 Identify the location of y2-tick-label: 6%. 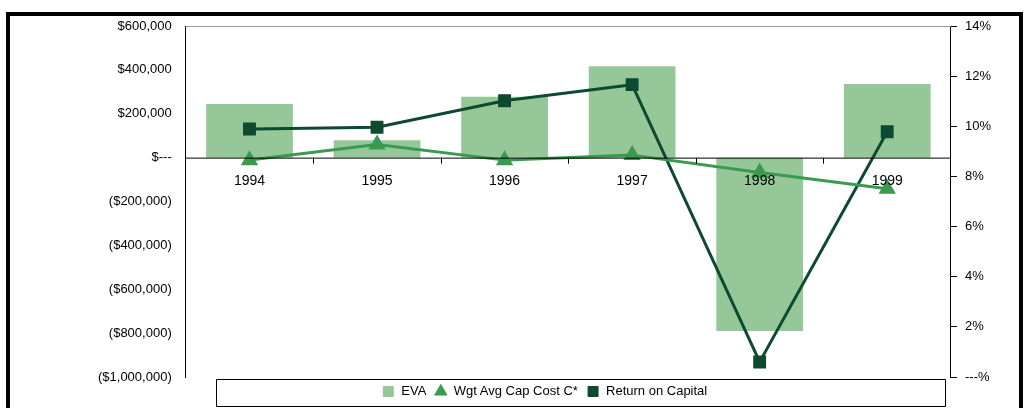
(974, 226).